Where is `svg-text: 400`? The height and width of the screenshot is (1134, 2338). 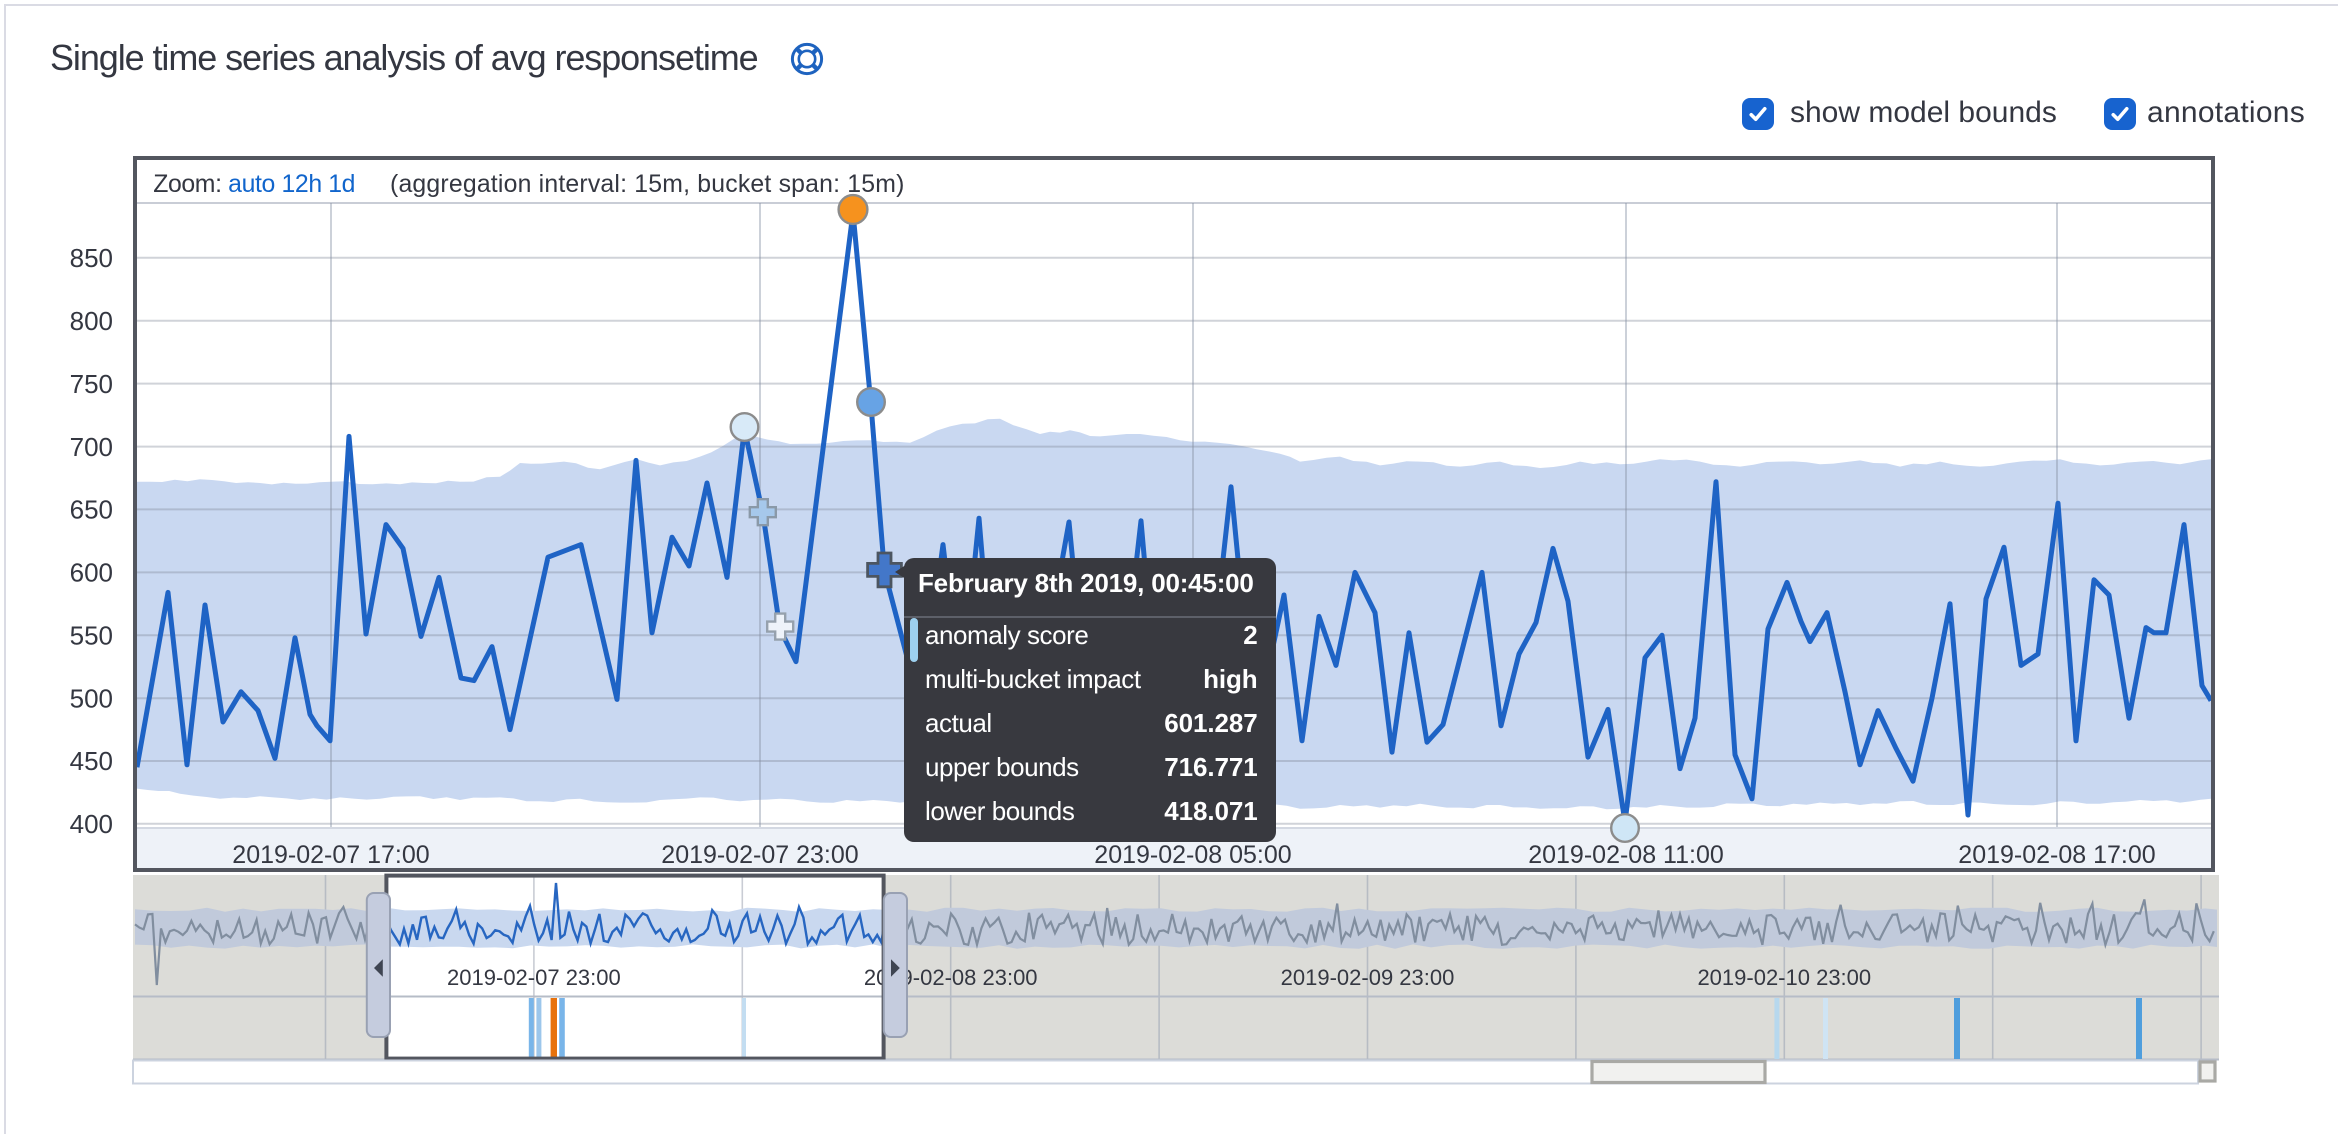 svg-text: 400 is located at coordinates (91, 824).